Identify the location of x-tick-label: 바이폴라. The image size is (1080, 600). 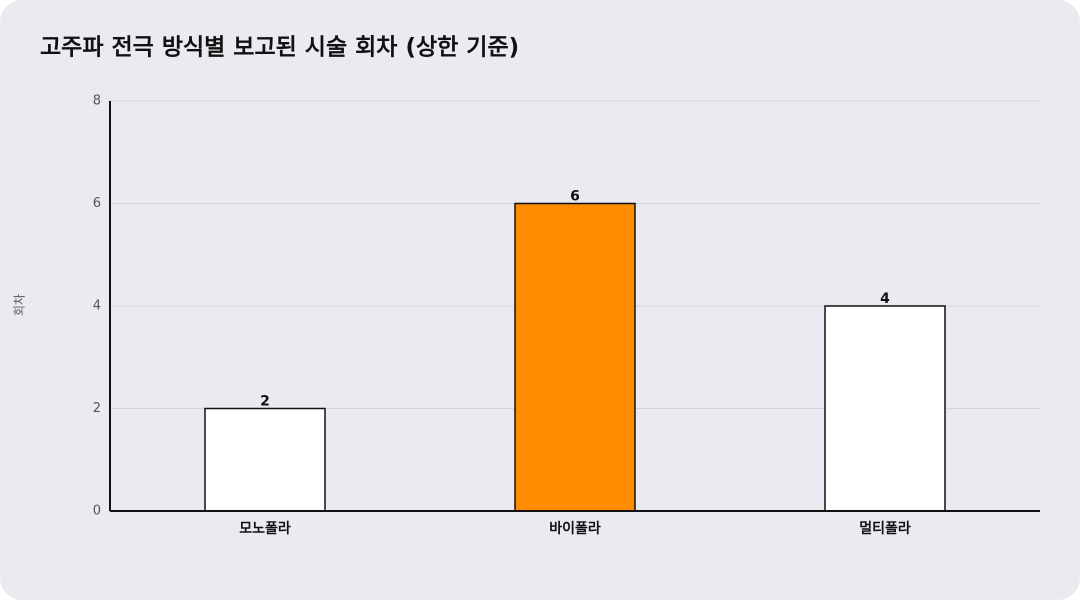
(575, 528).